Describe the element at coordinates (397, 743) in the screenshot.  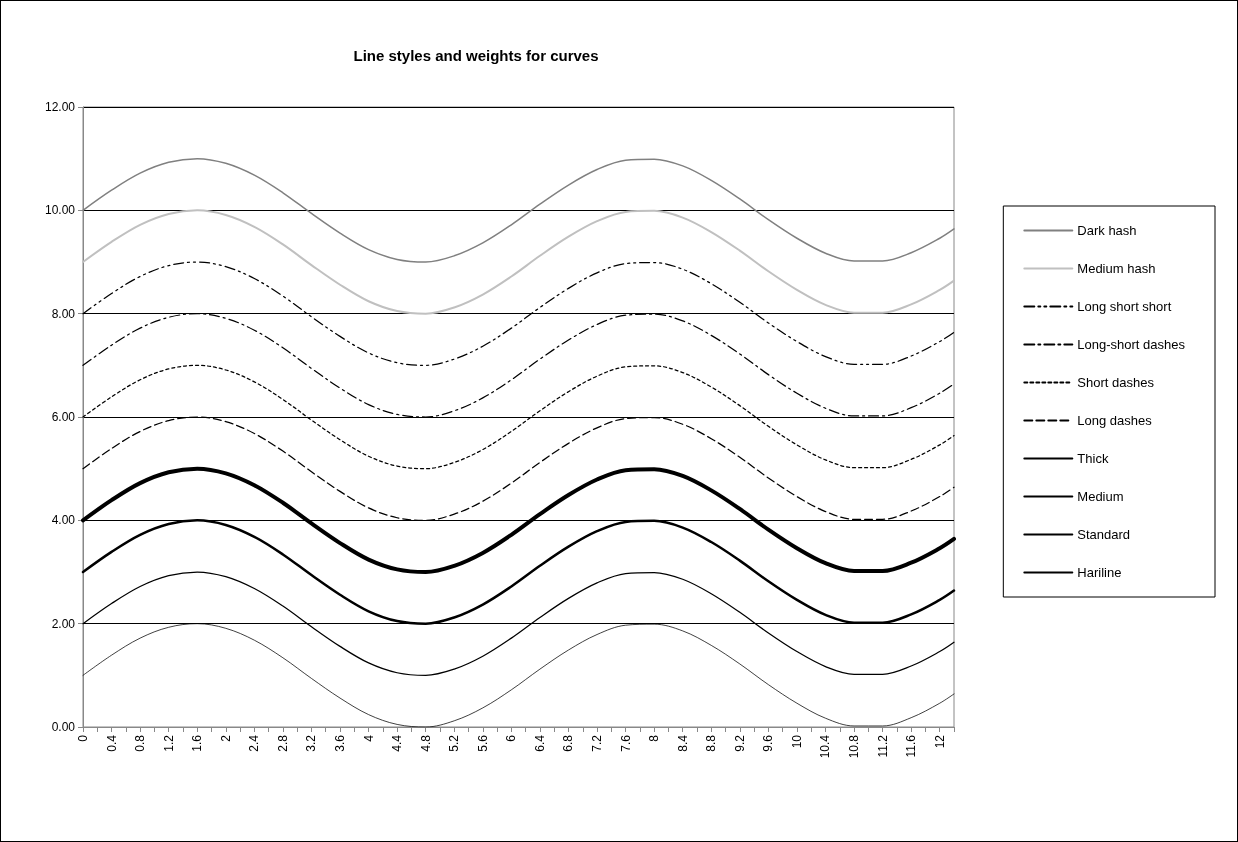
I see `x-tick-label: 4.4` at that location.